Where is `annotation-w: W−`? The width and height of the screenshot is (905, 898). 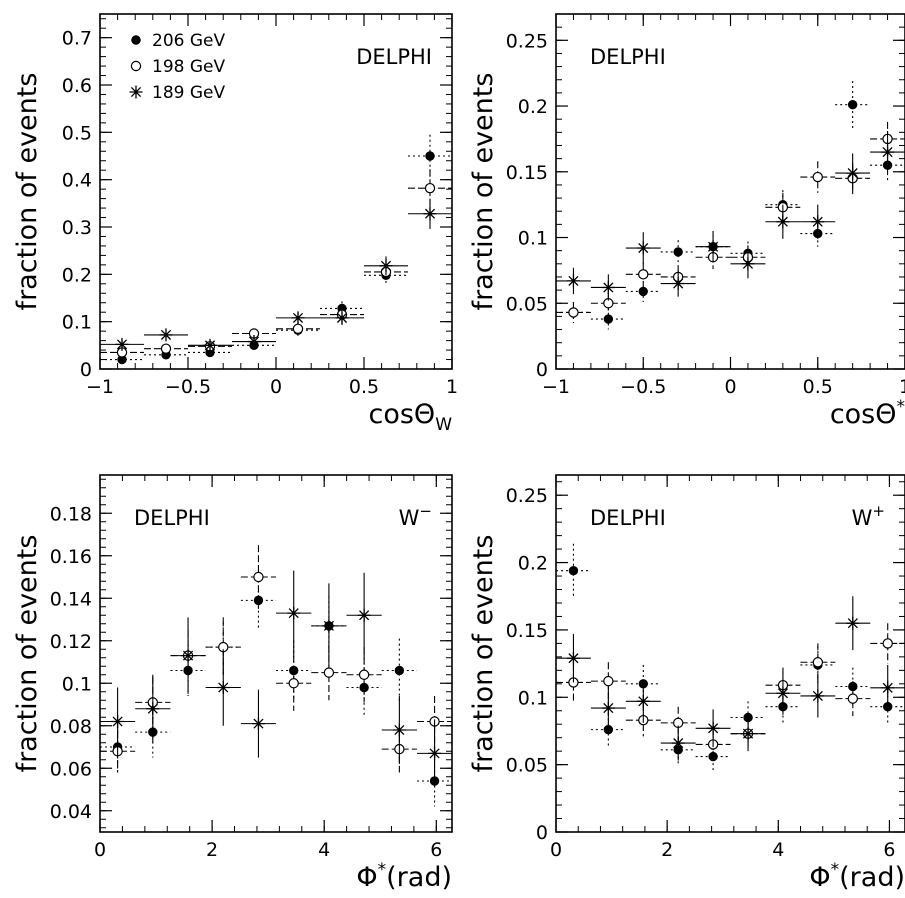 annotation-w: W− is located at coordinates (415, 516).